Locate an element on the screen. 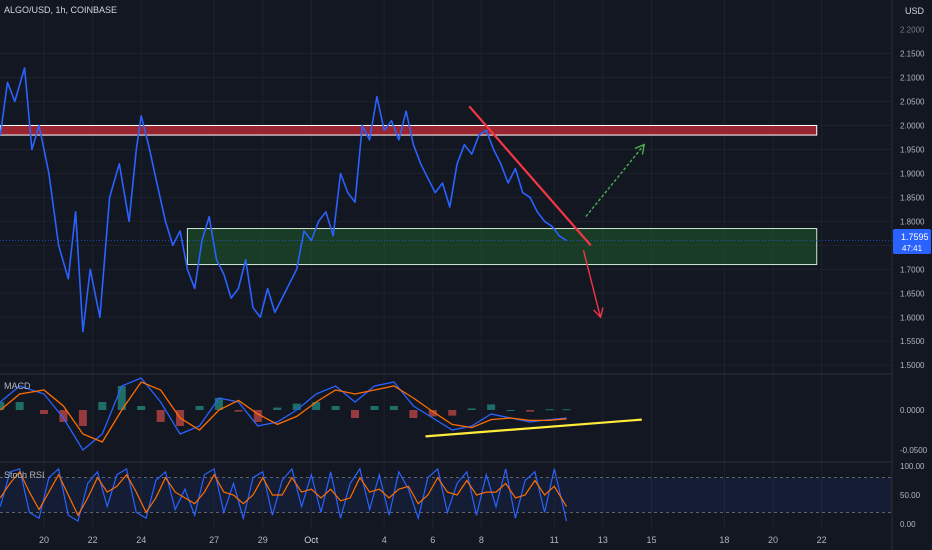 The height and width of the screenshot is (550, 932). time-tick-label: 27 is located at coordinates (214, 540).